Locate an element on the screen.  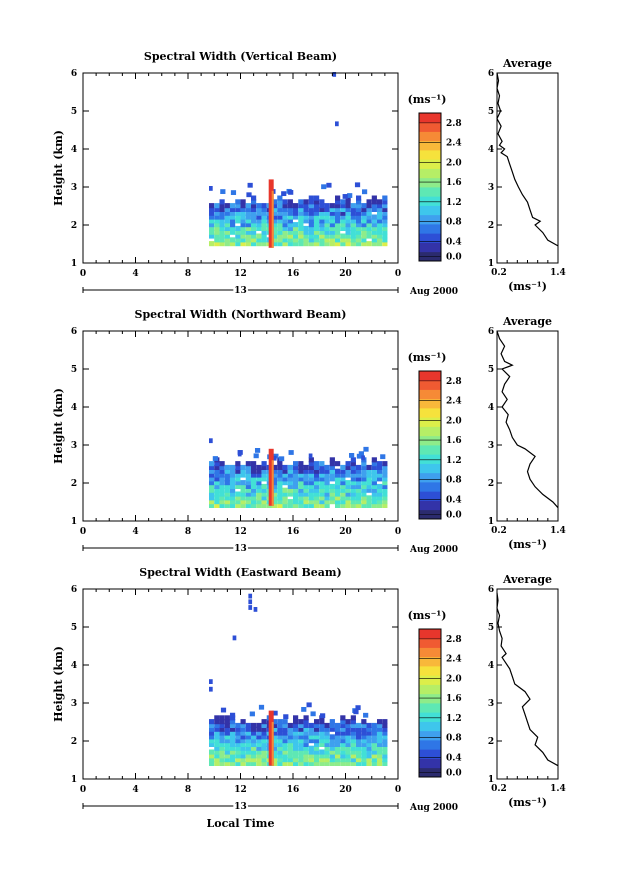
profile-y-tick-label: 1 is located at coordinates (491, 522).